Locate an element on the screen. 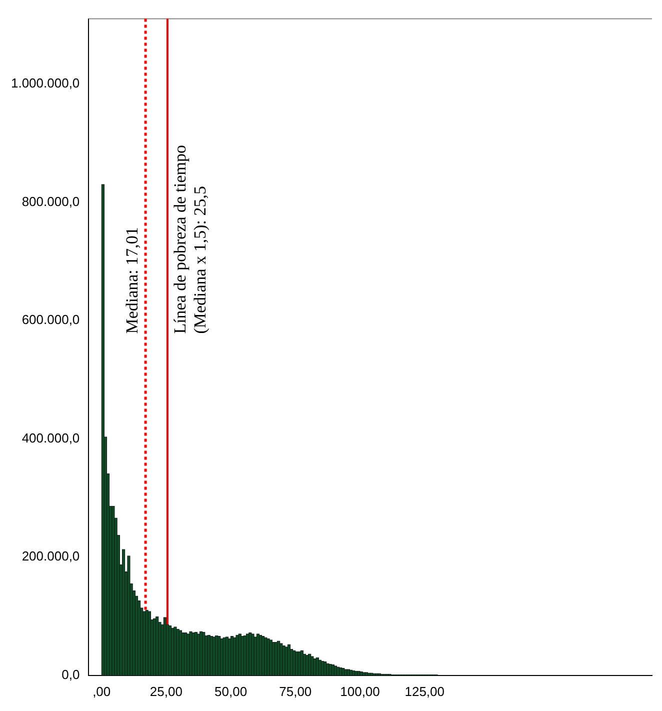 The image size is (662, 711). y-tick-label: 600.000,0 is located at coordinates (51, 320).